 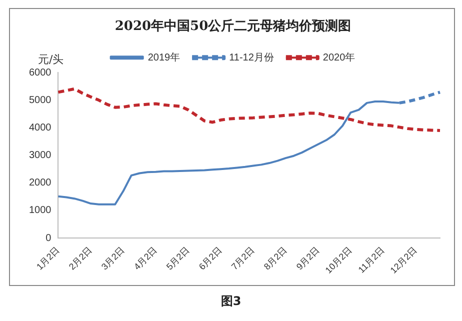 What do you see at coordinates (48, 258) in the screenshot?
I see `x-tick-label: 1月2日` at bounding box center [48, 258].